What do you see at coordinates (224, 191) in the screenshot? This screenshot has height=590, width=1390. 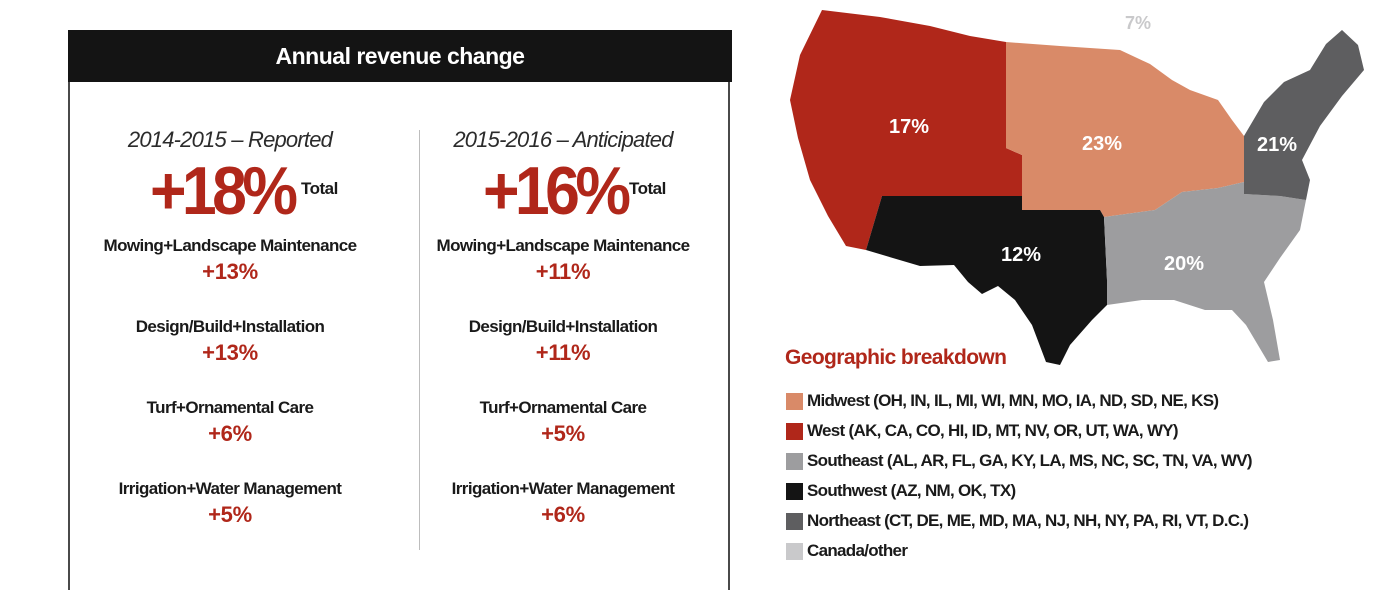 I see `total-value: +18%` at bounding box center [224, 191].